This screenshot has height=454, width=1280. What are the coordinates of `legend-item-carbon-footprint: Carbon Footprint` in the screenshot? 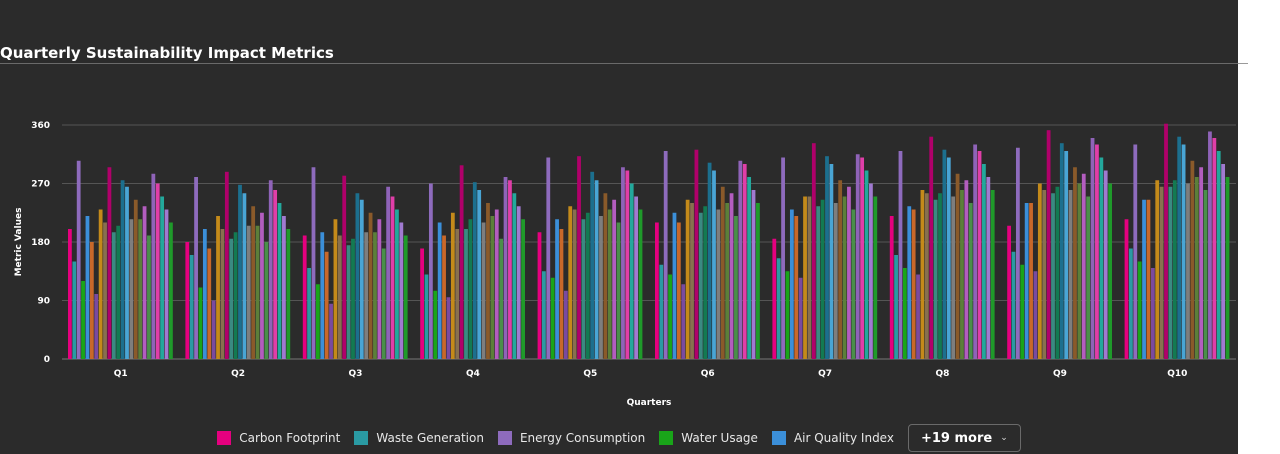 It's located at (278, 438).